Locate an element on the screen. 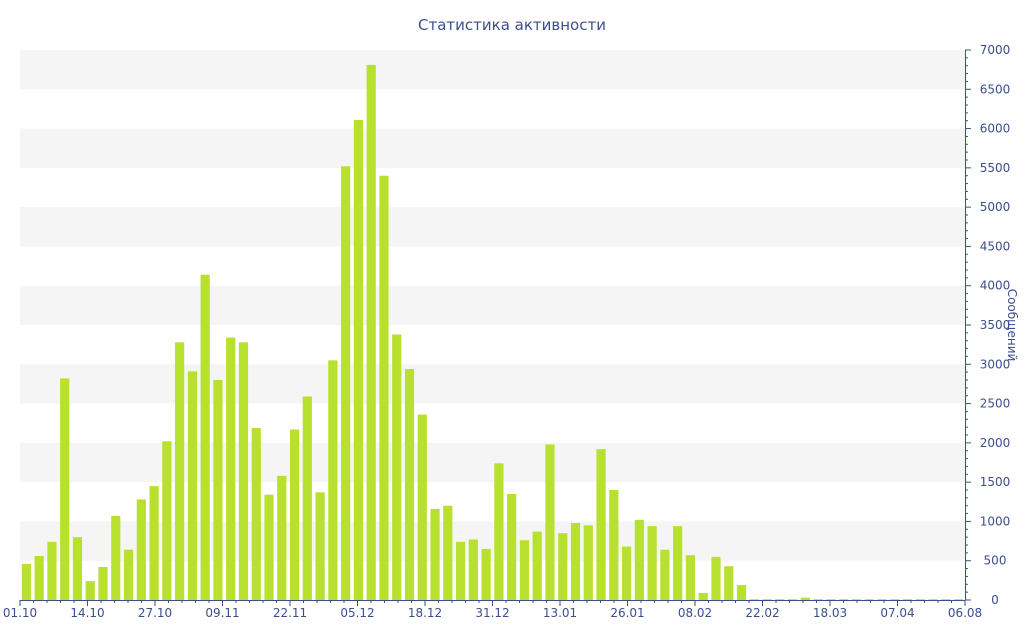 This screenshot has width=1024, height=640. y-tick-label: 1000 is located at coordinates (995, 521).